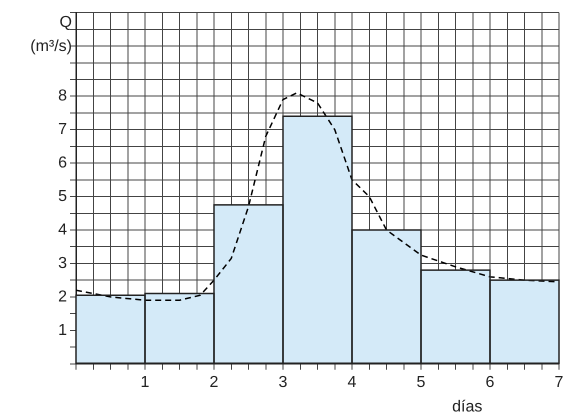 The width and height of the screenshot is (571, 417). I want to click on y-tick-label: 3, so click(63, 263).